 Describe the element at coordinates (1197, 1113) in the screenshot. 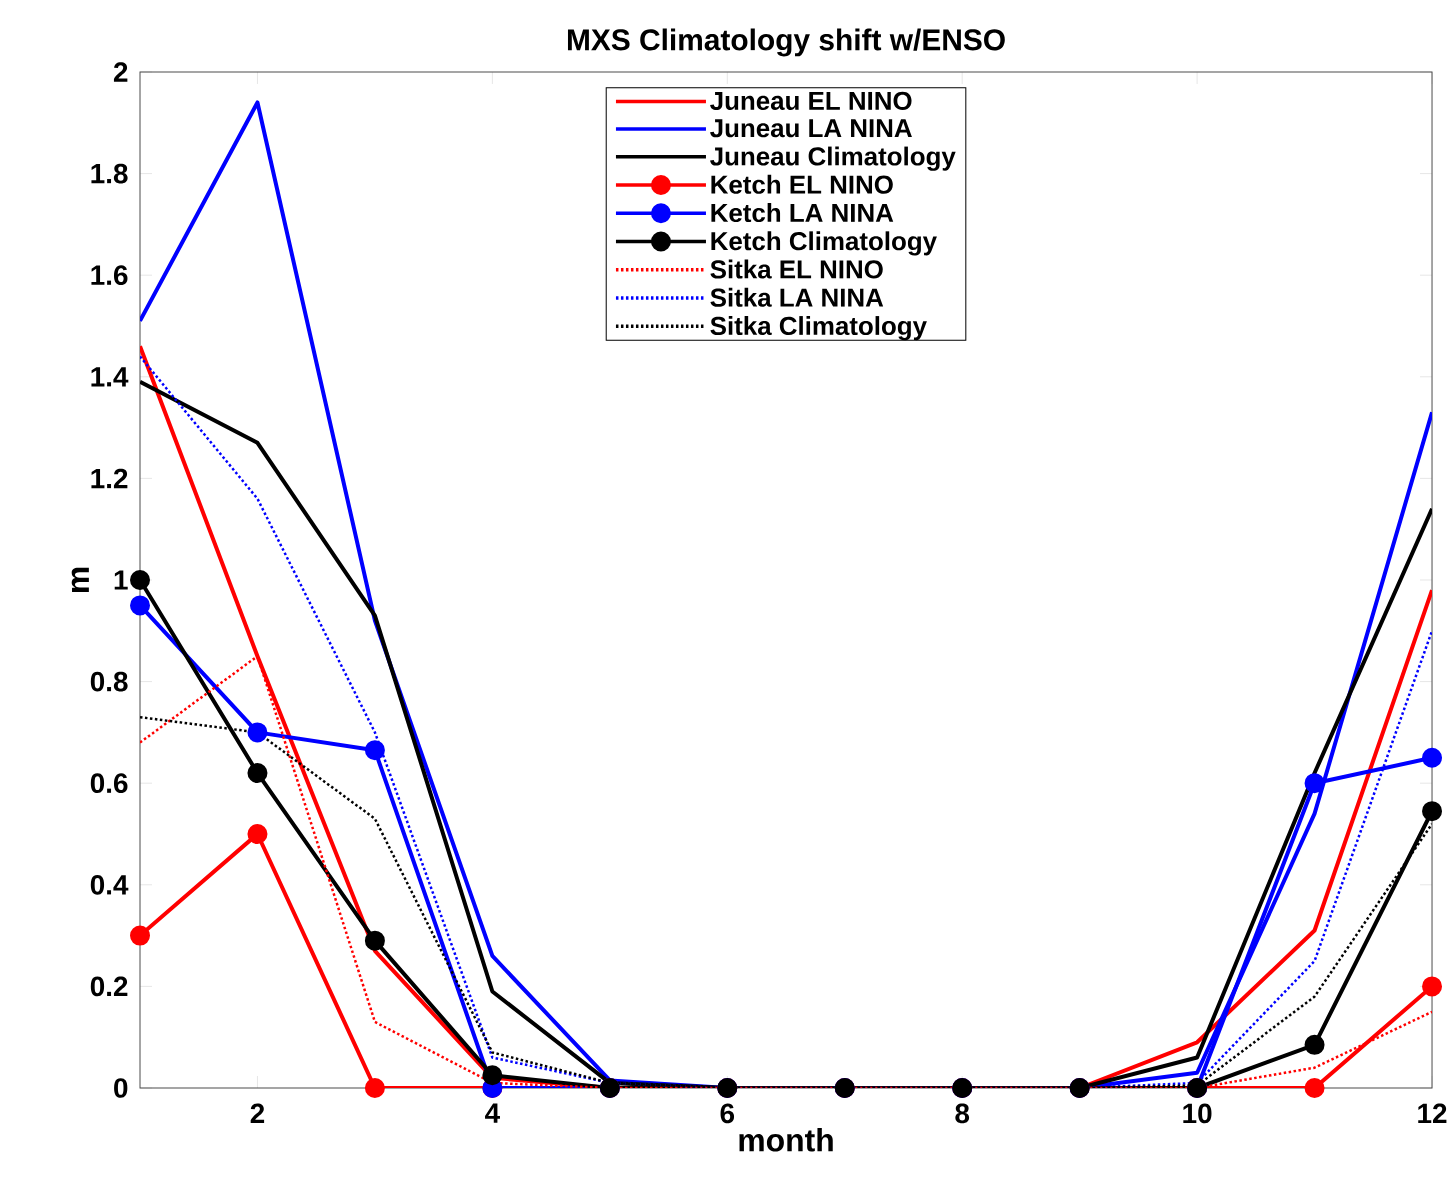

I see `x-tick-label: 10` at that location.